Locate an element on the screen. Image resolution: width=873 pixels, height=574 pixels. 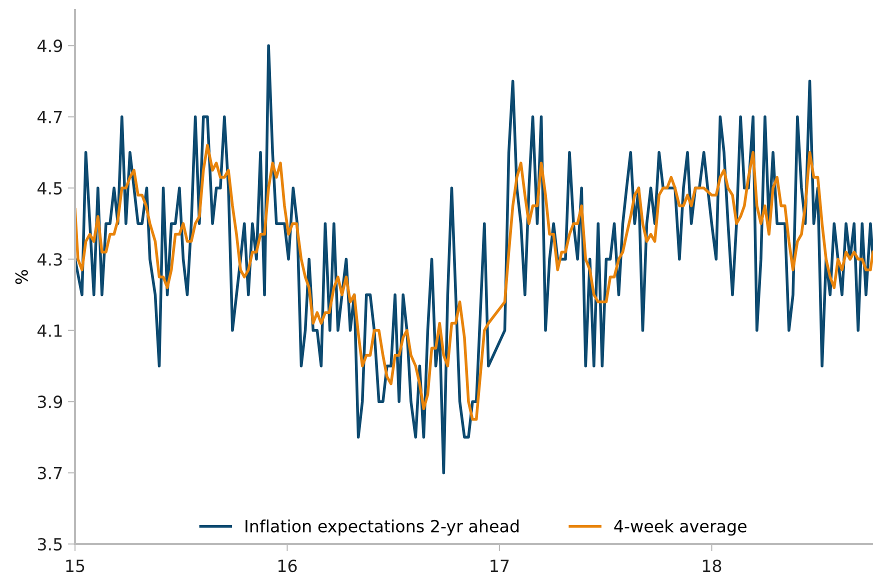
y-tick-label: 4.7 is located at coordinates (50, 117).